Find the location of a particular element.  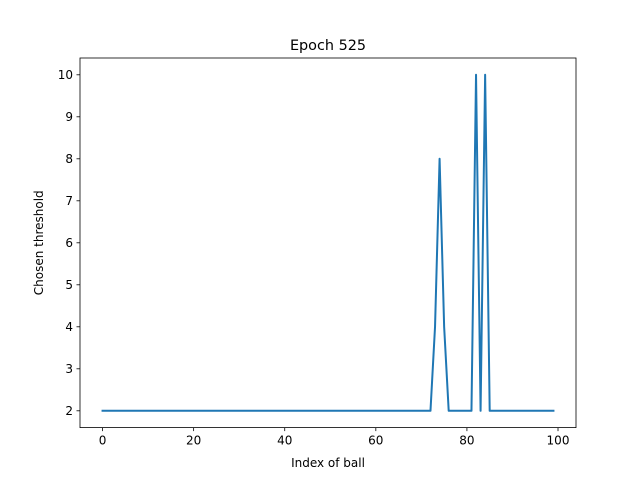

y-tick-label: 4 is located at coordinates (69, 327).